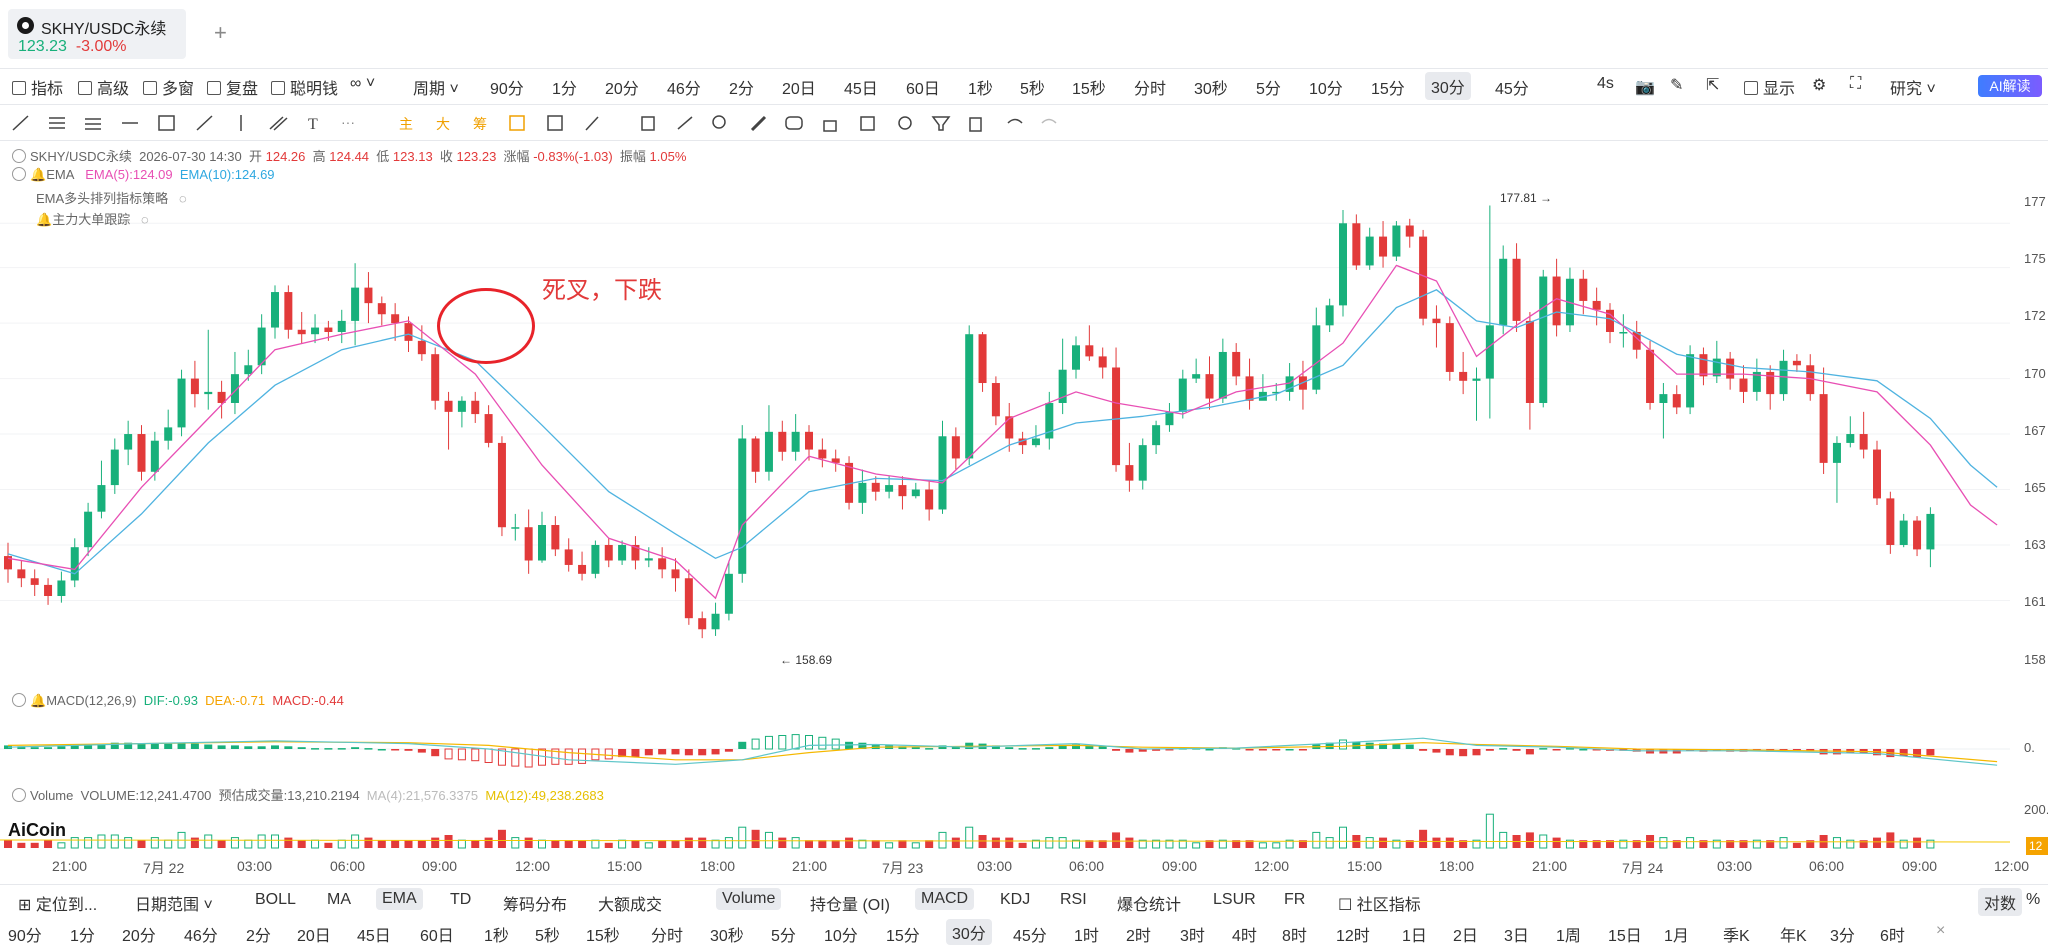 This screenshot has width=2048, height=945. I want to click on indicator-chip: 筹码分布, so click(535, 905).